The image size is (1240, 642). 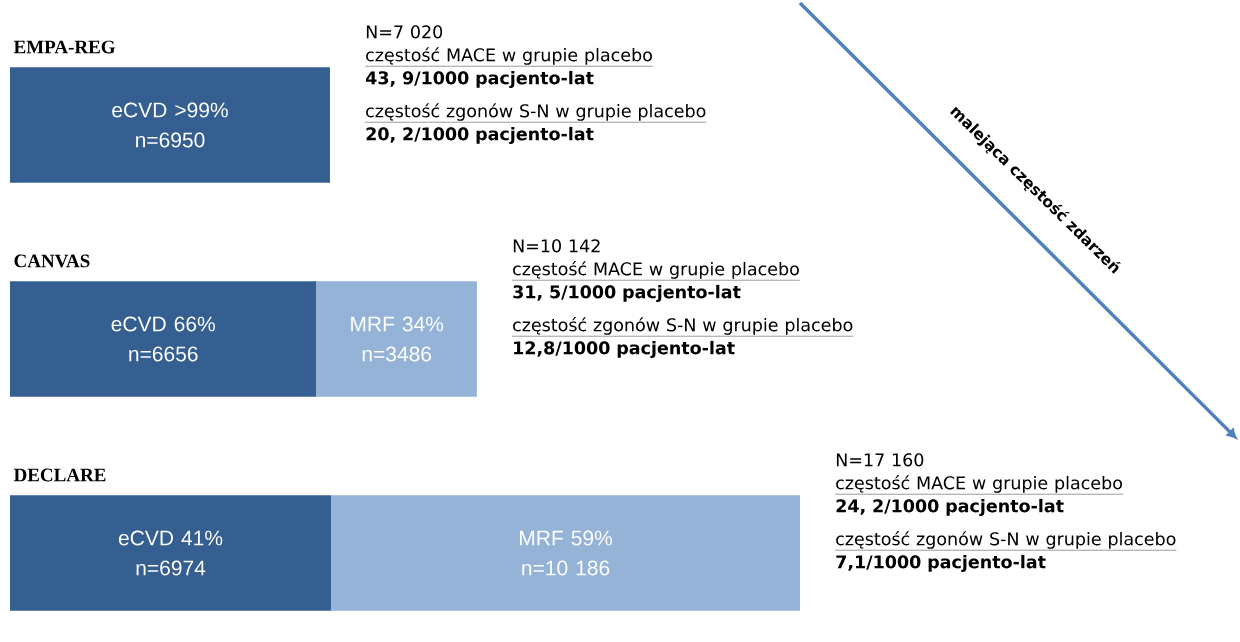 I want to click on y-tick-label: DECLARE, so click(x=59, y=475).